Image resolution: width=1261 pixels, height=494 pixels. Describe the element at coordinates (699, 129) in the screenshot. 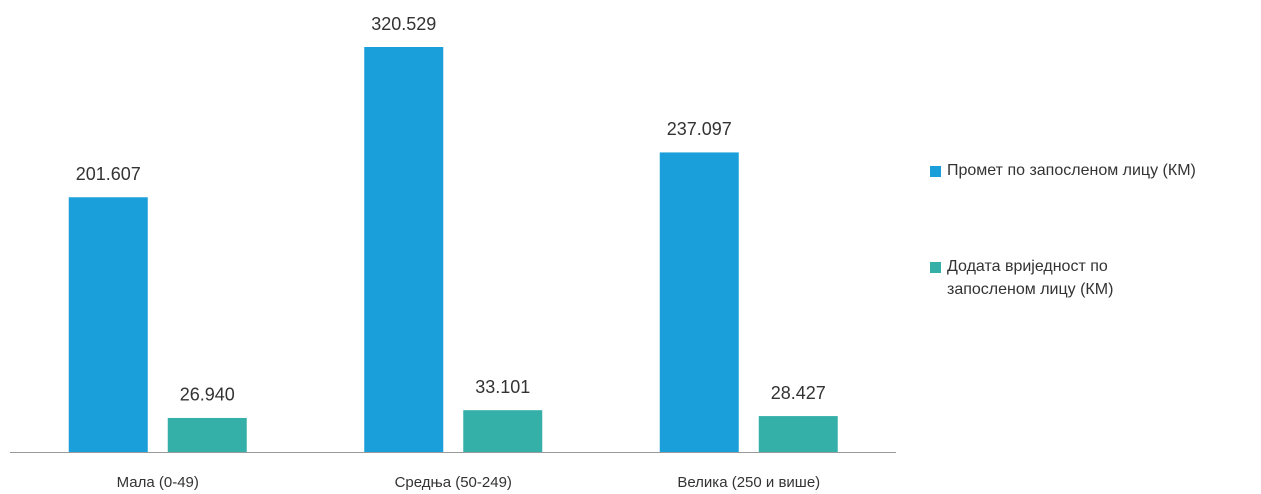

I see `value-label: 237.097` at that location.